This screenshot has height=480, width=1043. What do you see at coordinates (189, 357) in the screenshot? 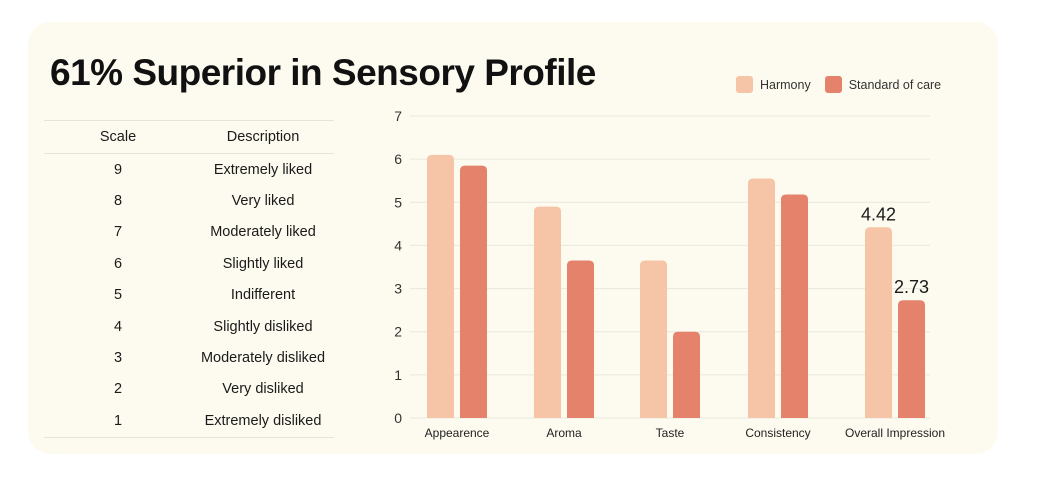
I see `table-row: 3 Moderately disliked` at bounding box center [189, 357].